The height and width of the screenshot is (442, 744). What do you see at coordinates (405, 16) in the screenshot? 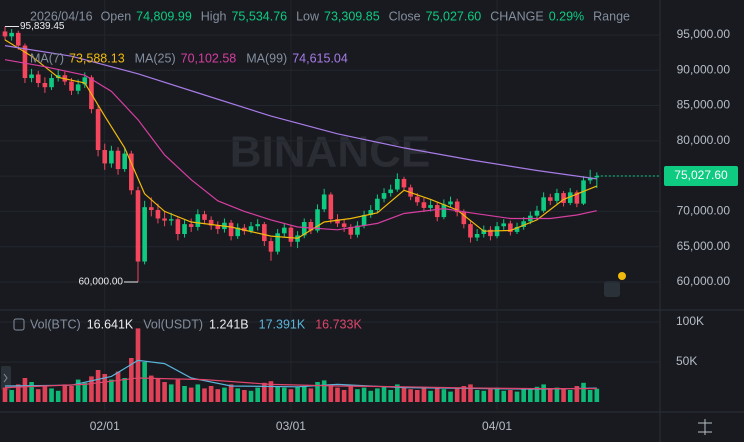
I see `header-label: Close` at bounding box center [405, 16].